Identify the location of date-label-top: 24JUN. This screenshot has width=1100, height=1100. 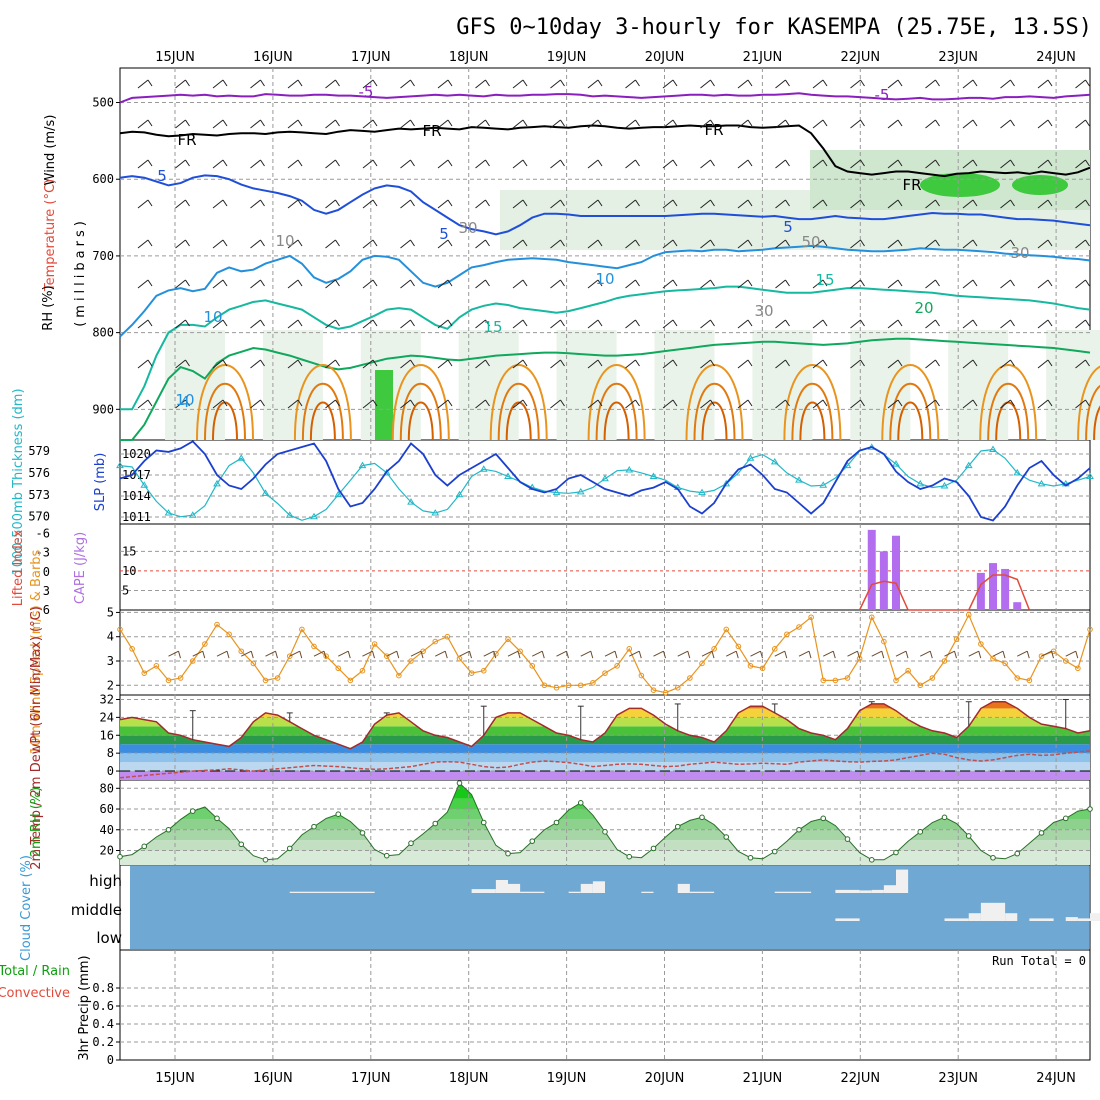
(1056, 57).